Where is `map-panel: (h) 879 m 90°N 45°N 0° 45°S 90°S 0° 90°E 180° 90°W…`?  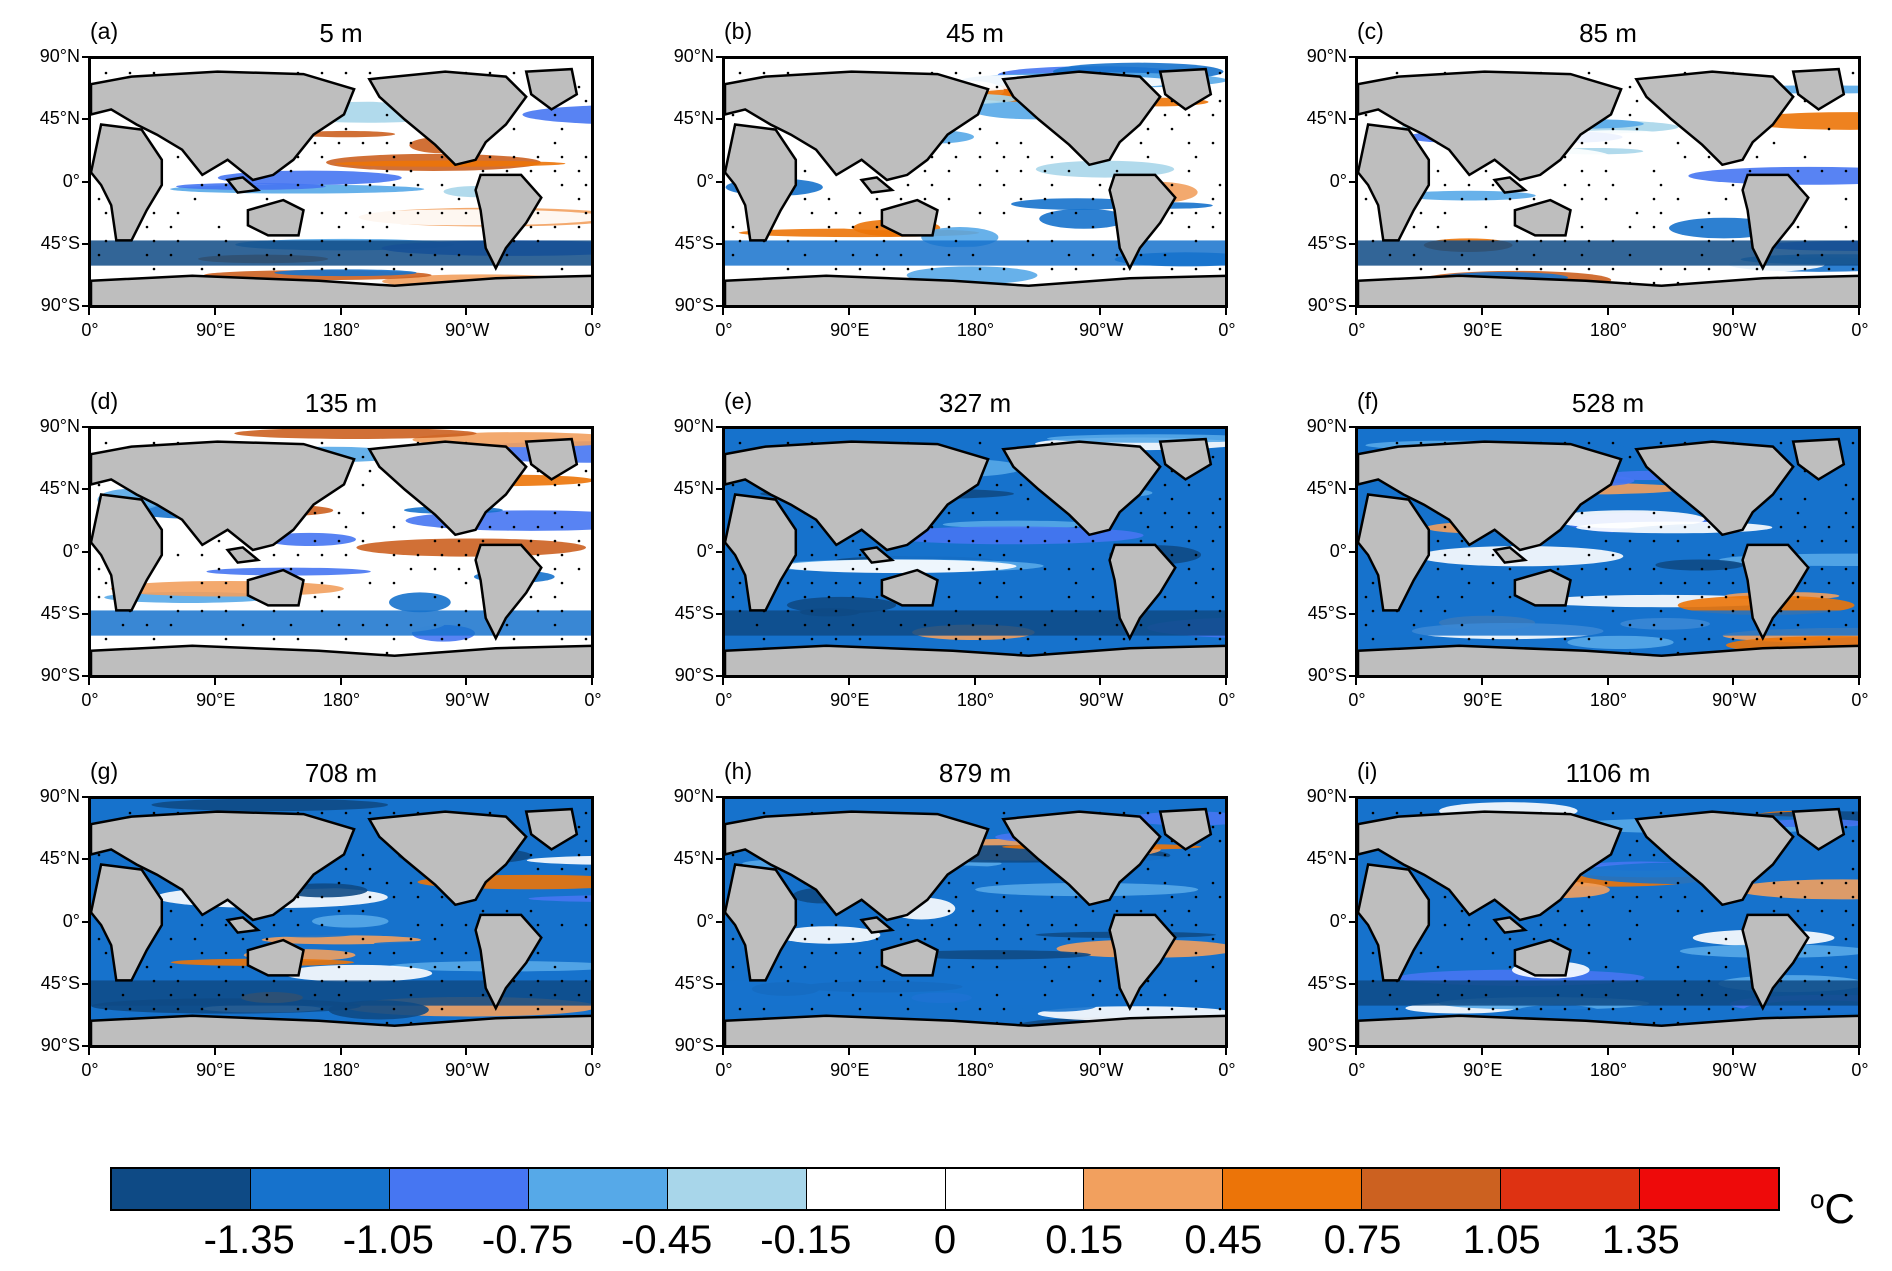
map-panel: (h) 879 m 90°N 45°N 0° 45°S 90°S 0° 90°E 180° 90°W… is located at coordinates (978, 923).